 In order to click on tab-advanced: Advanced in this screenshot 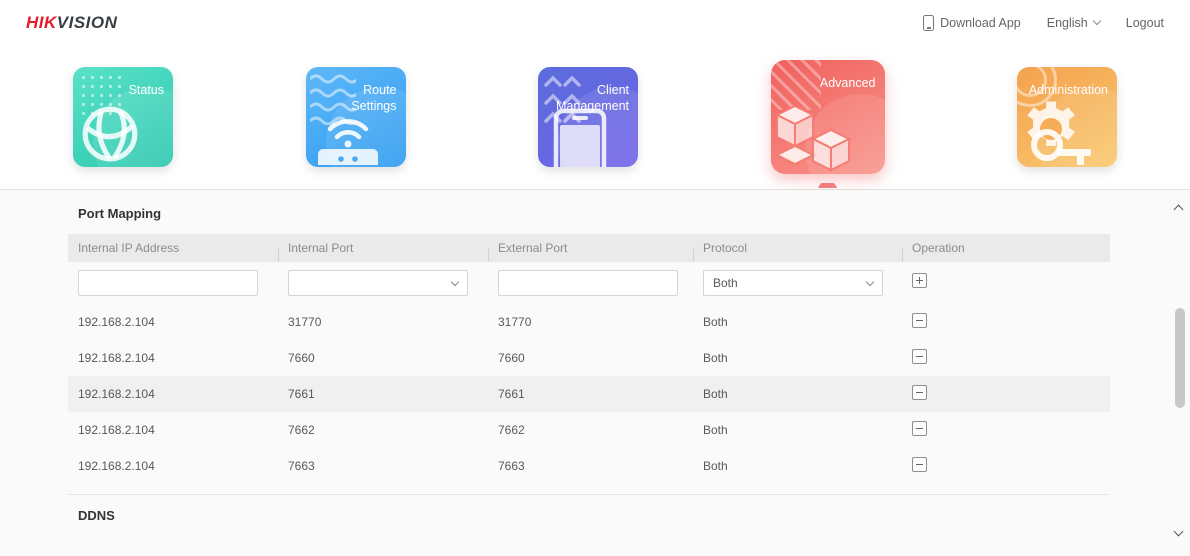, I will do `click(827, 117)`.